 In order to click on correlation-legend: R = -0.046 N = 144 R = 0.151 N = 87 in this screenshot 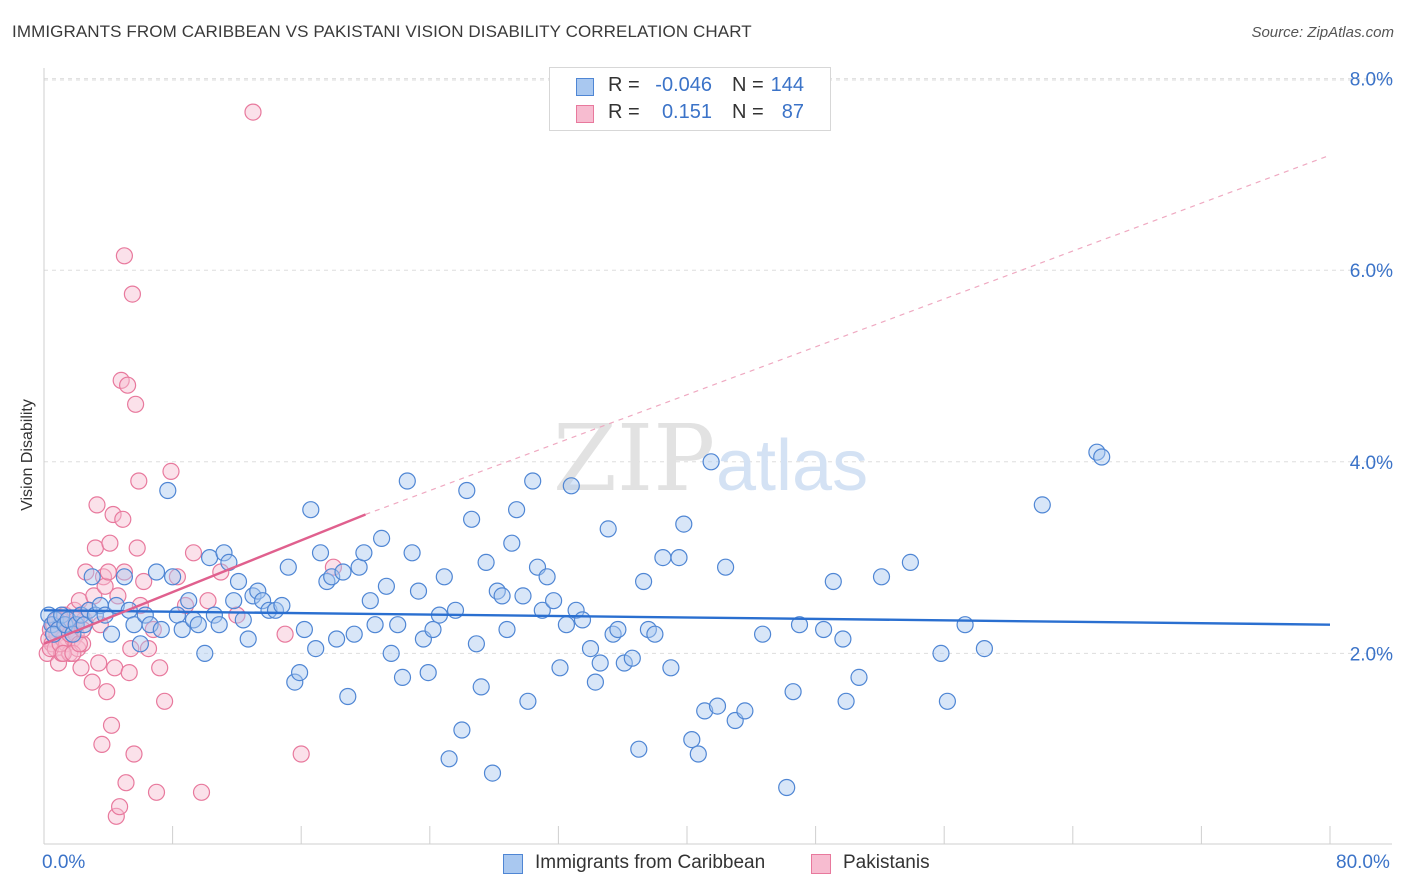, I will do `click(690, 99)`.